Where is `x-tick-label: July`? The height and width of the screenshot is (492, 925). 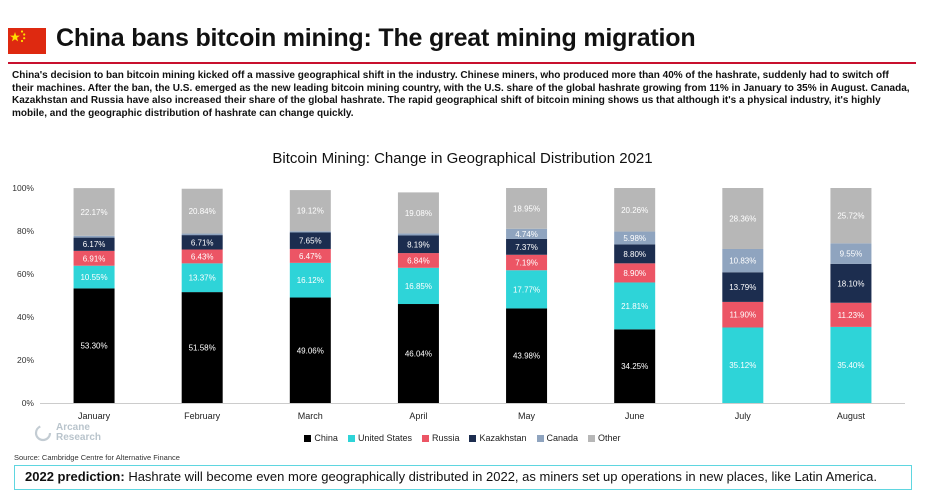 x-tick-label: July is located at coordinates (743, 416).